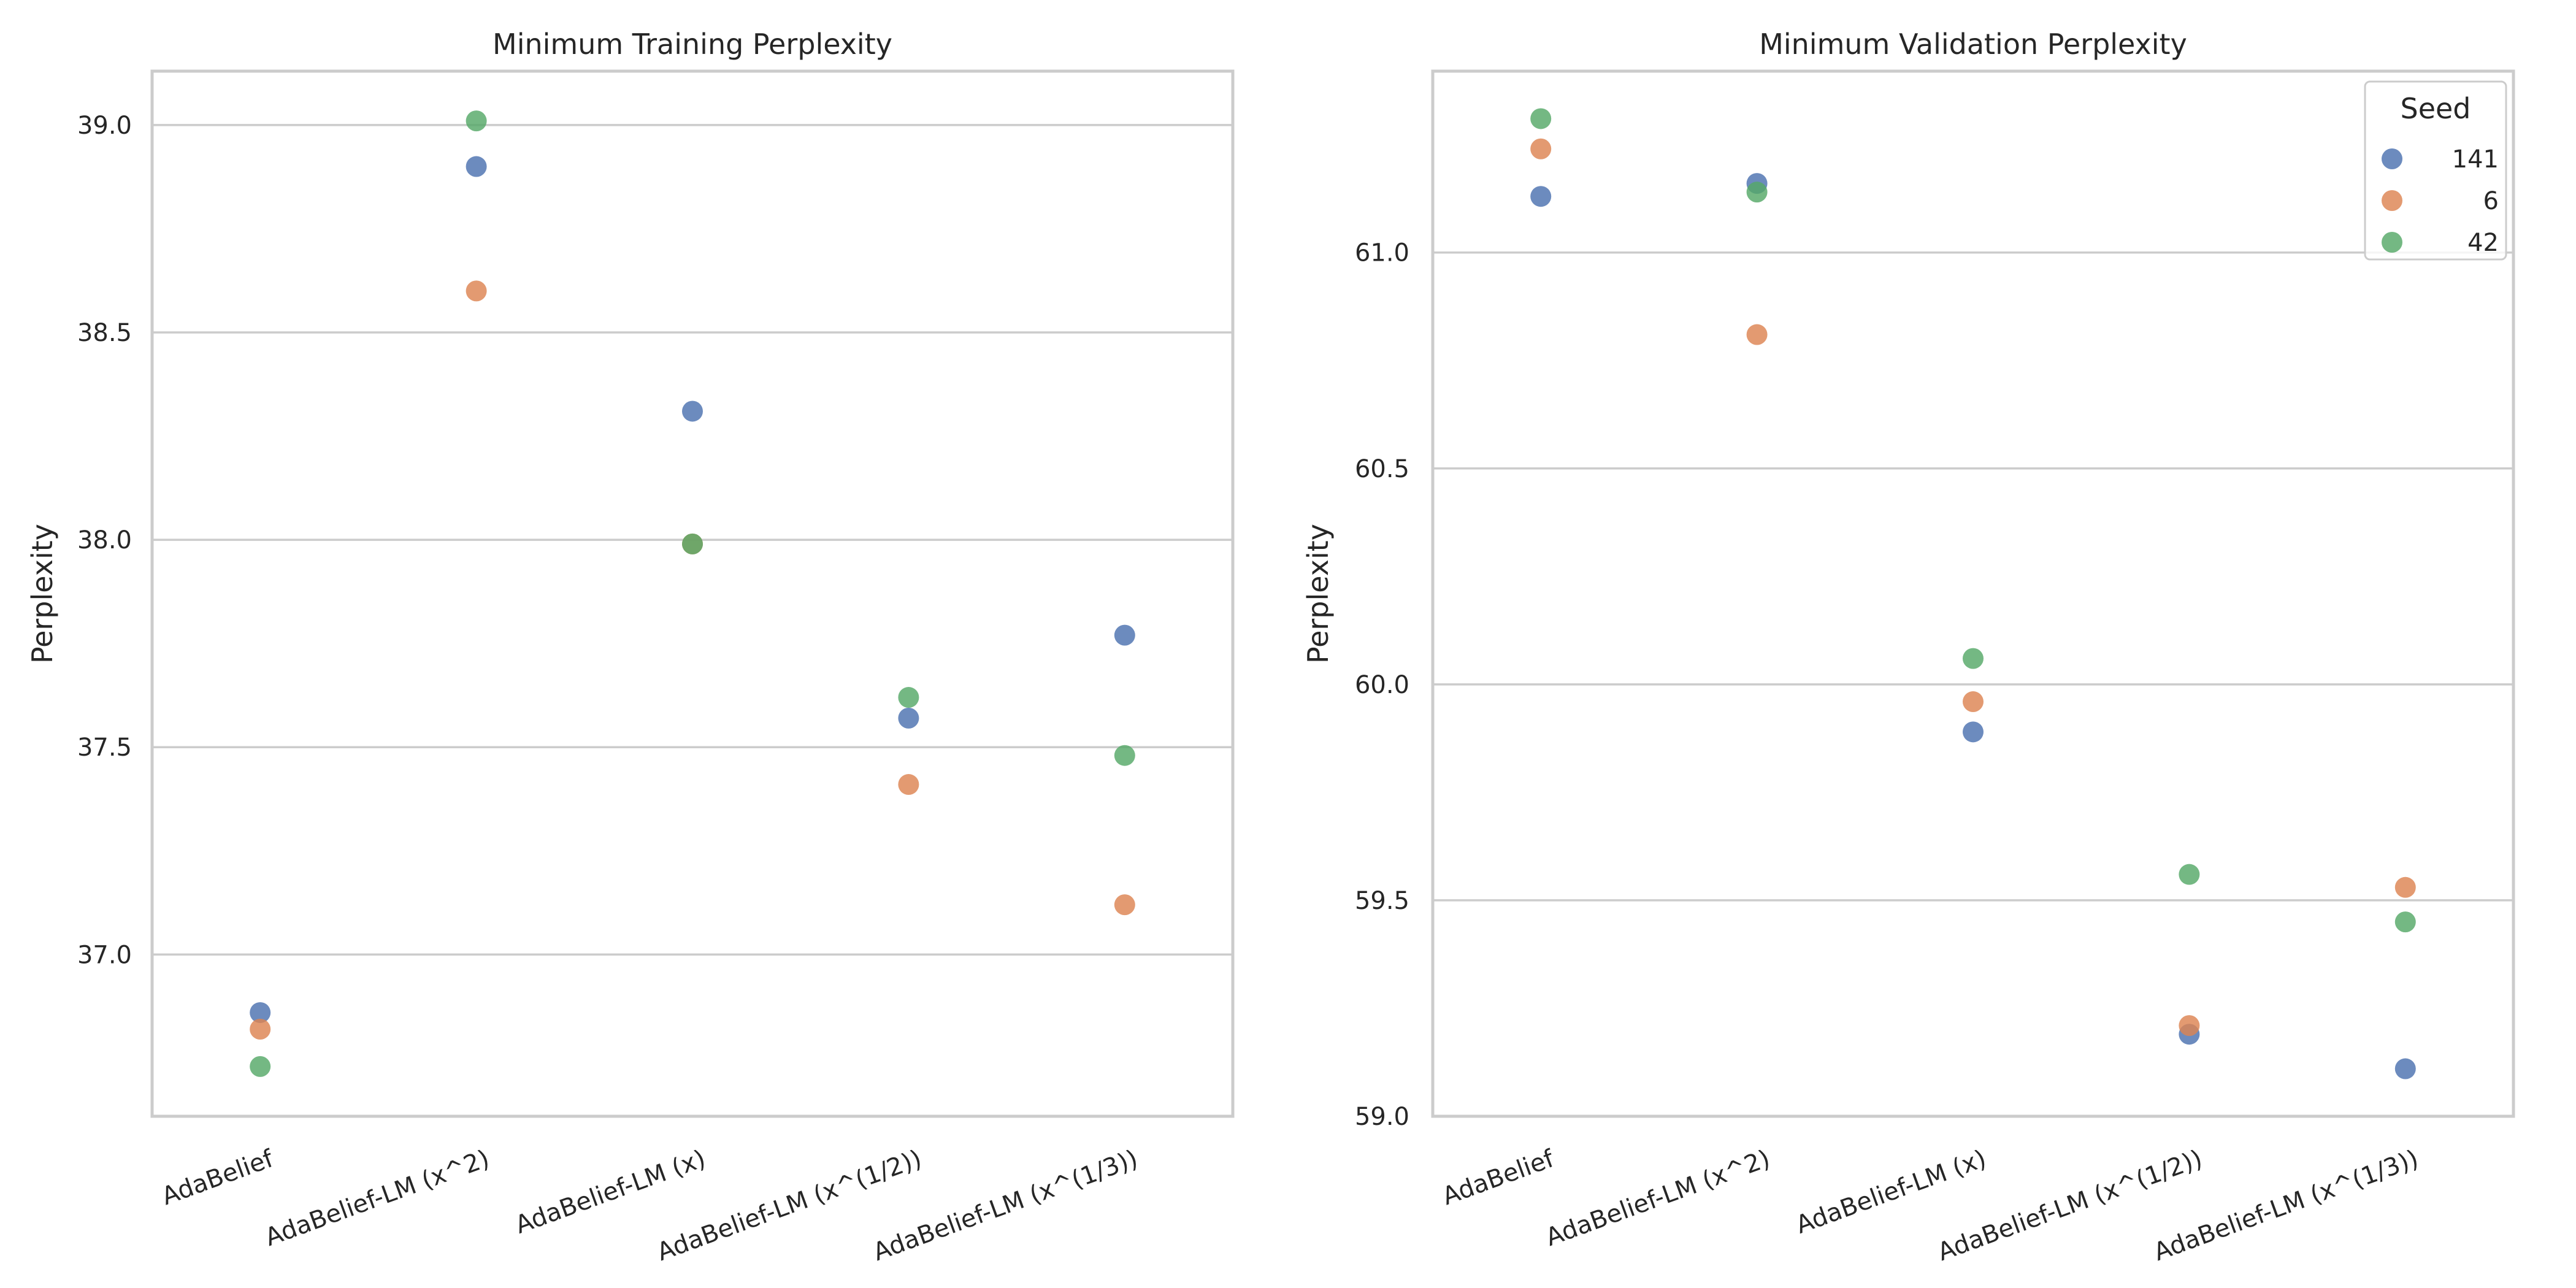  Describe the element at coordinates (2436, 108) in the screenshot. I see `legend-title: Seed` at that location.